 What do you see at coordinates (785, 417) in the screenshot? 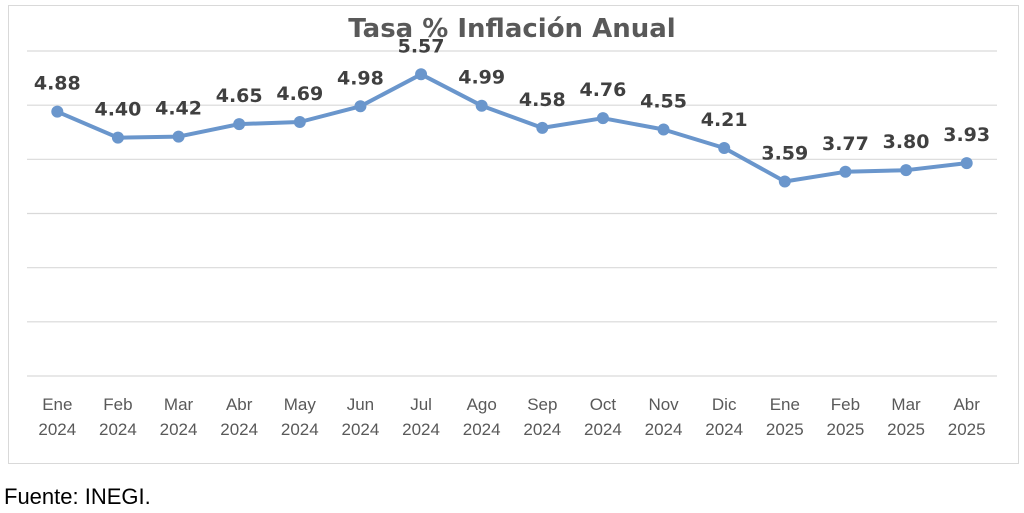
I see `x-tick-label: Ene 2025` at bounding box center [785, 417].